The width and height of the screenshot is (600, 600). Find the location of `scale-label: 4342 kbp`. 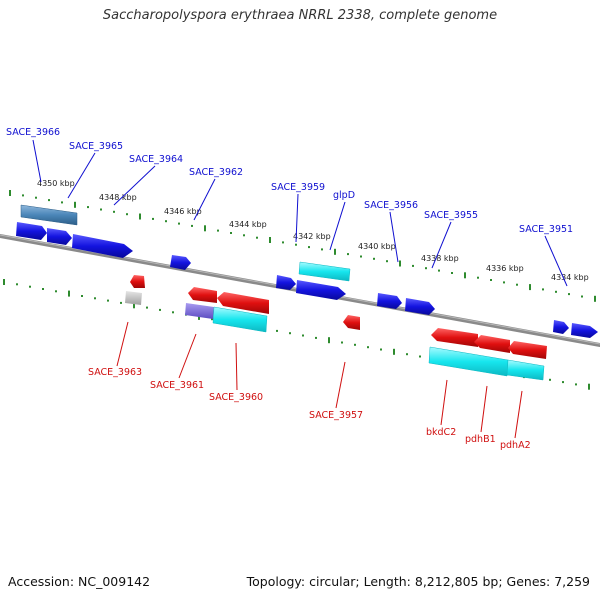

scale-label: 4342 kbp is located at coordinates (312, 236).